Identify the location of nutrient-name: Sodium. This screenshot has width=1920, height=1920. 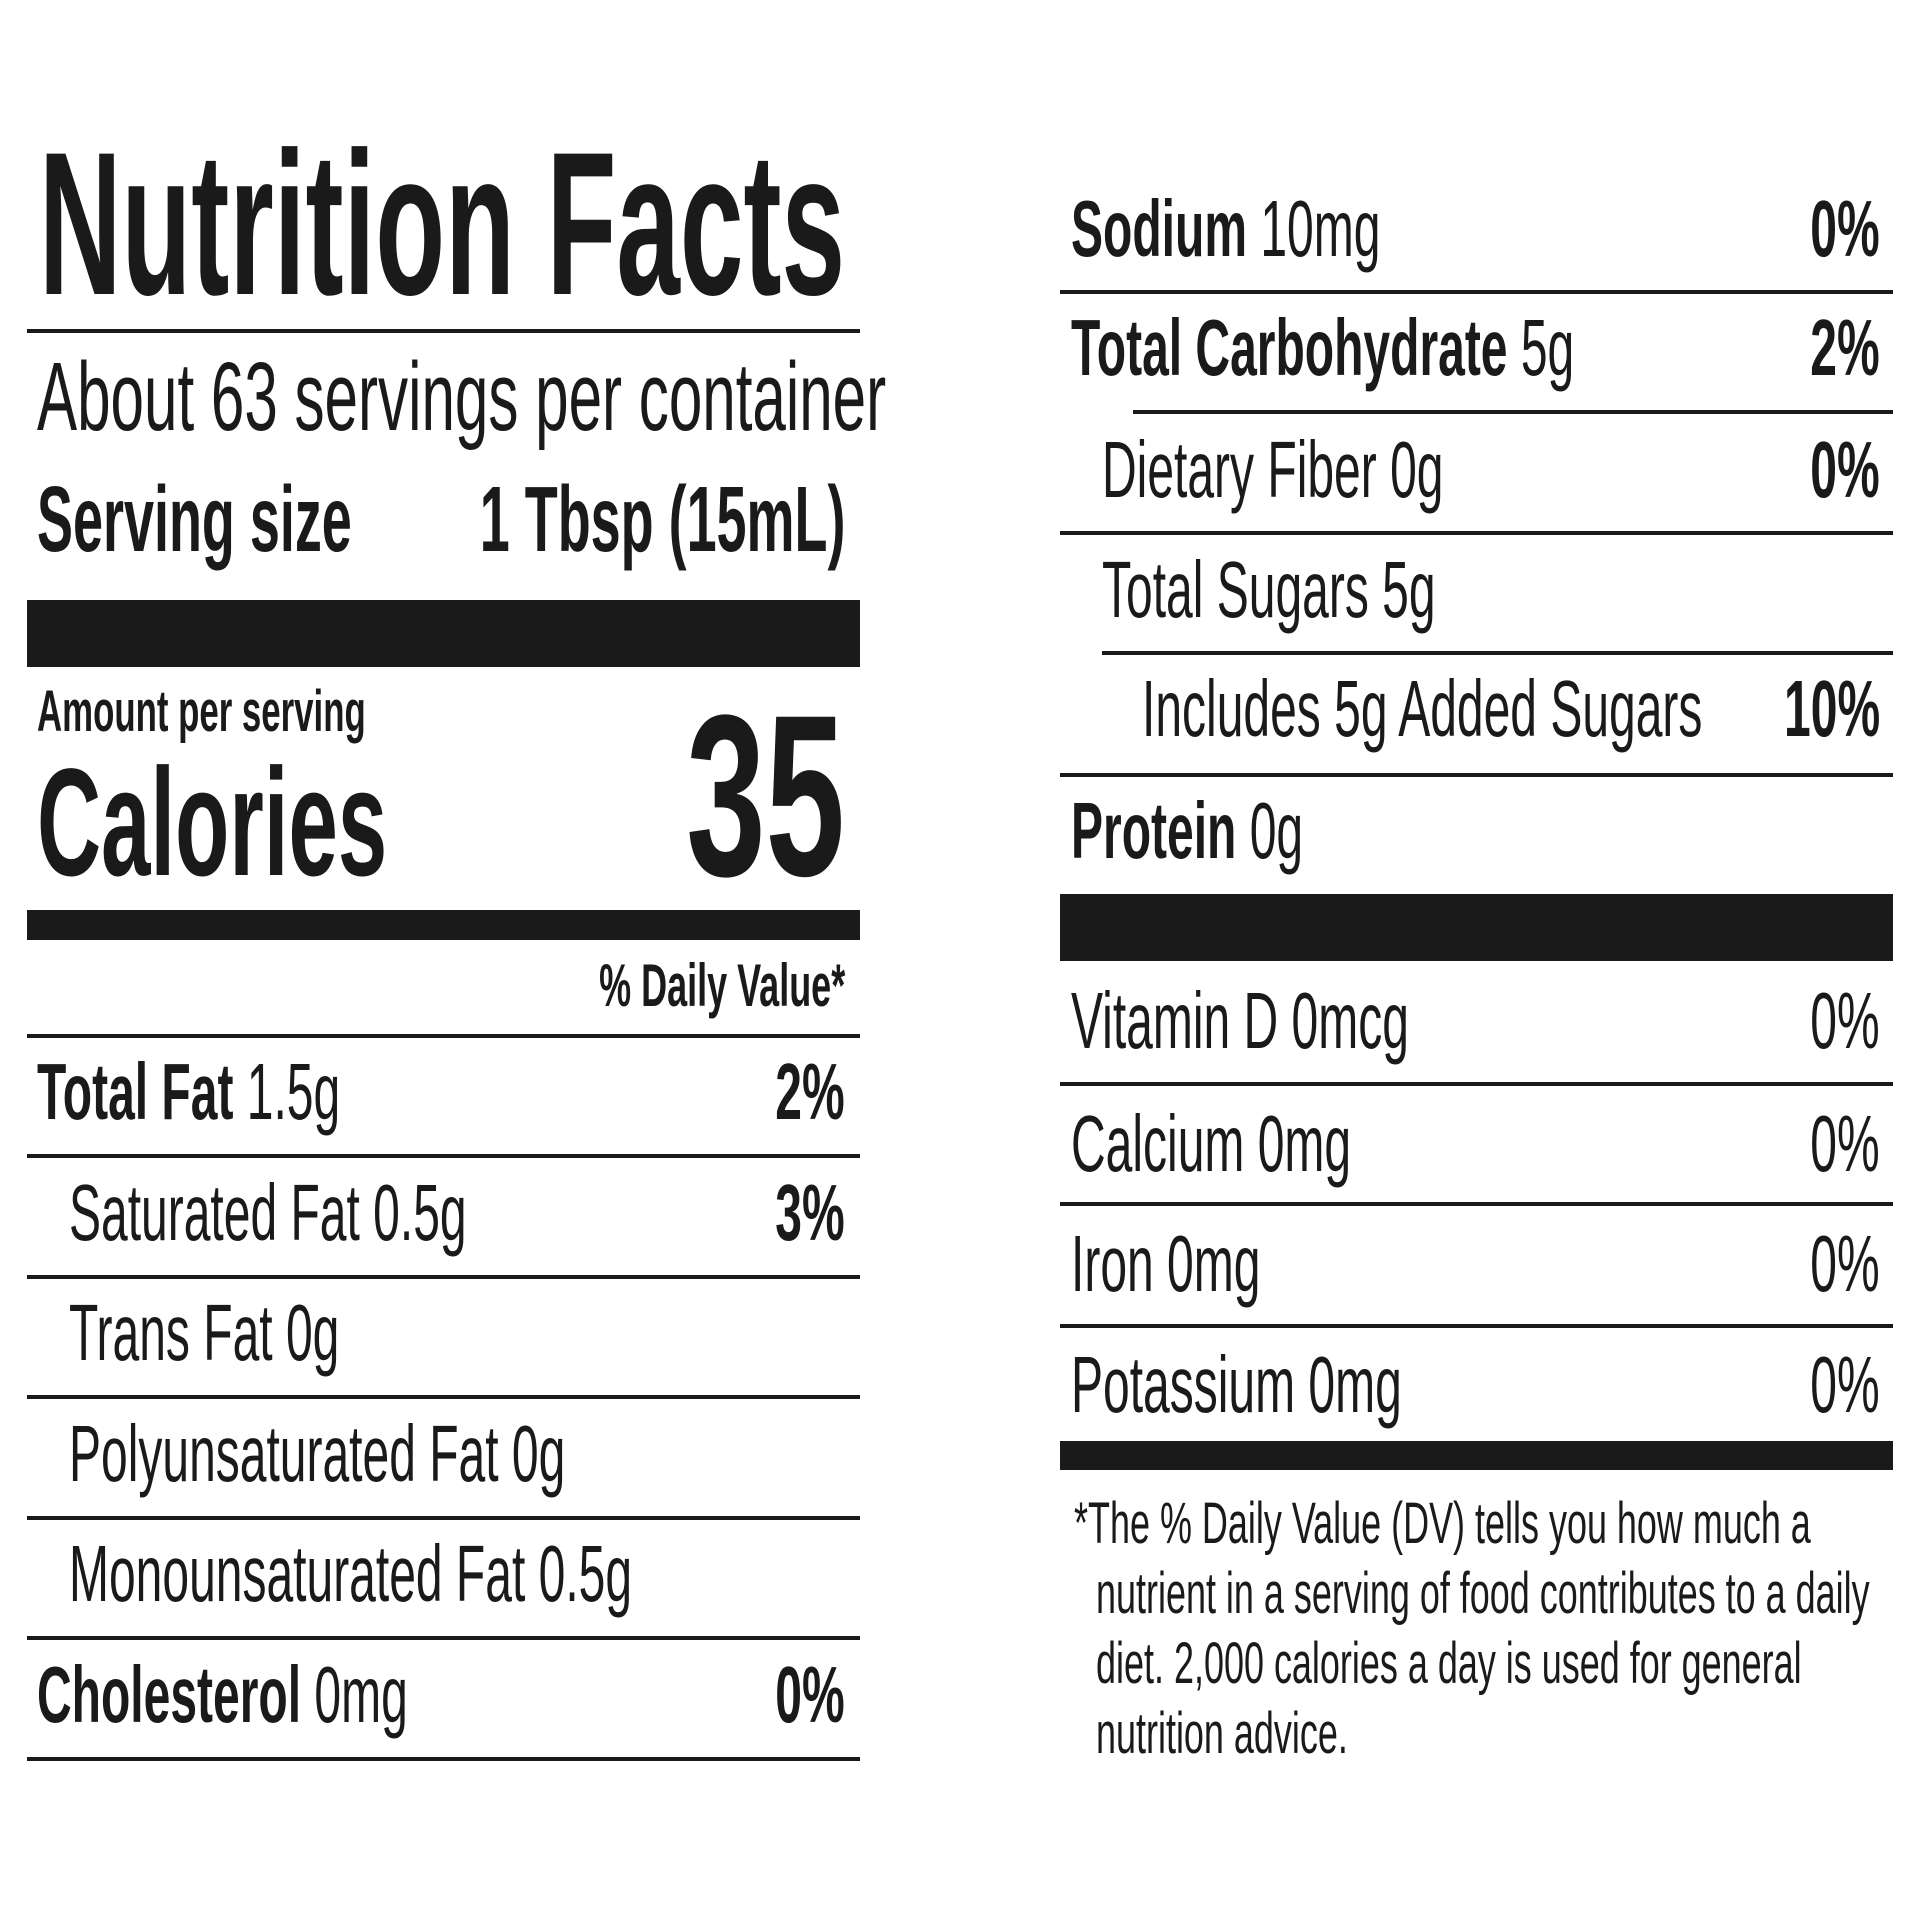
(1159, 228).